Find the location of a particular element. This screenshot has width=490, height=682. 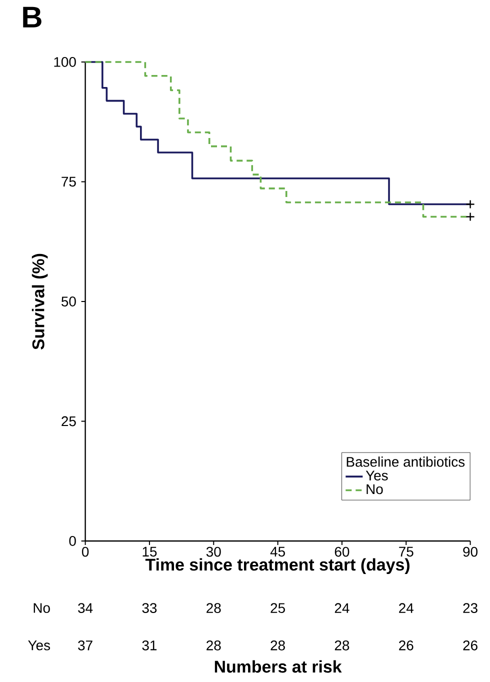

legend-title: Baseline antibiotics is located at coordinates (405, 461).